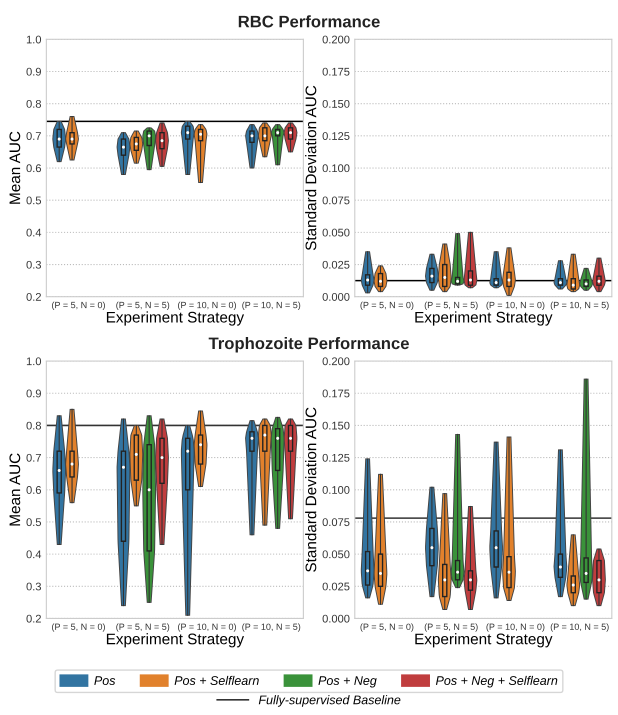 The image size is (618, 715). What do you see at coordinates (497, 682) in the screenshot?
I see `legend-label: Pos + Neg + Selflearn` at bounding box center [497, 682].